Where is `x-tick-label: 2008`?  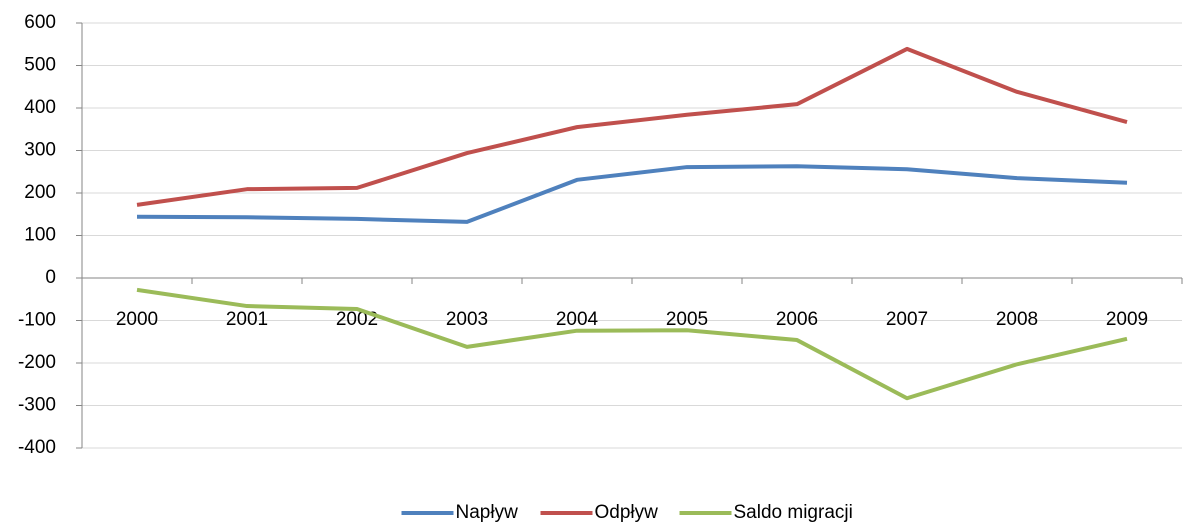
x-tick-label: 2008 is located at coordinates (1017, 319).